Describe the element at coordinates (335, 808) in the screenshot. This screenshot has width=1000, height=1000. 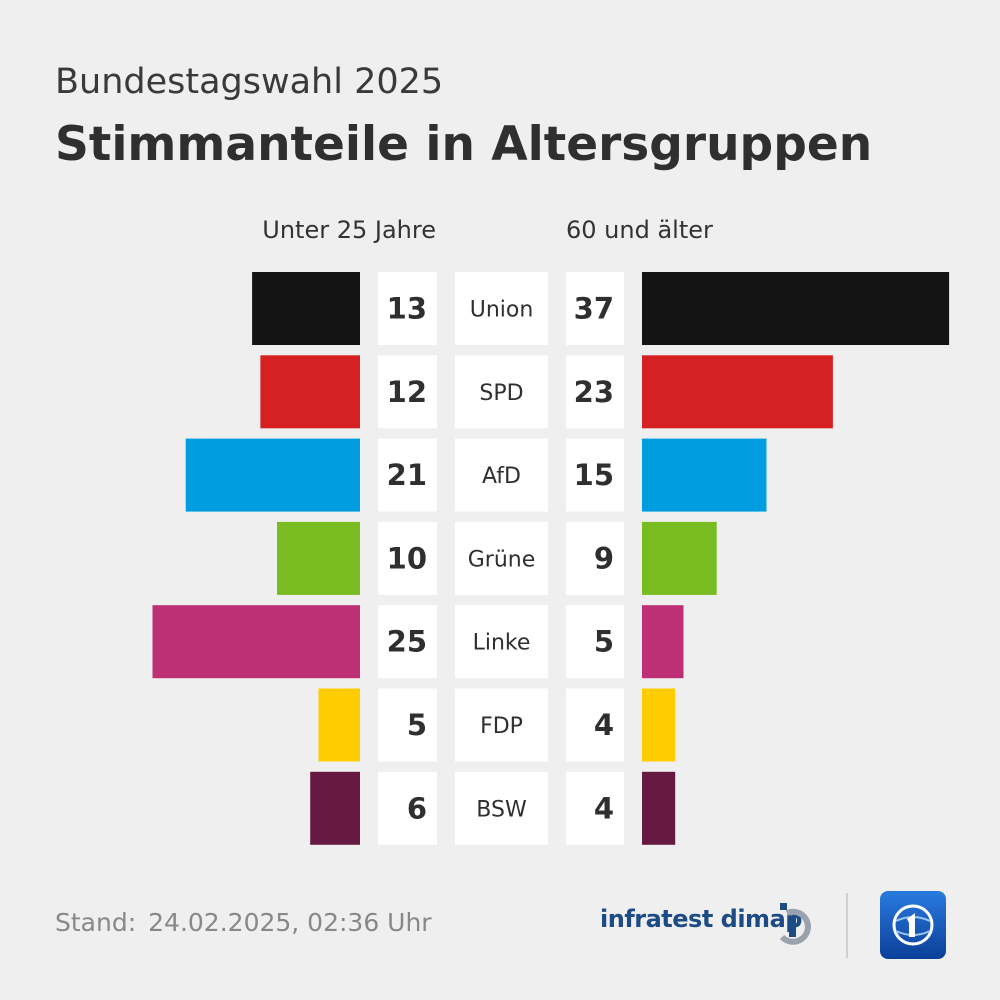
I see `bar-under-25-bsw` at that location.